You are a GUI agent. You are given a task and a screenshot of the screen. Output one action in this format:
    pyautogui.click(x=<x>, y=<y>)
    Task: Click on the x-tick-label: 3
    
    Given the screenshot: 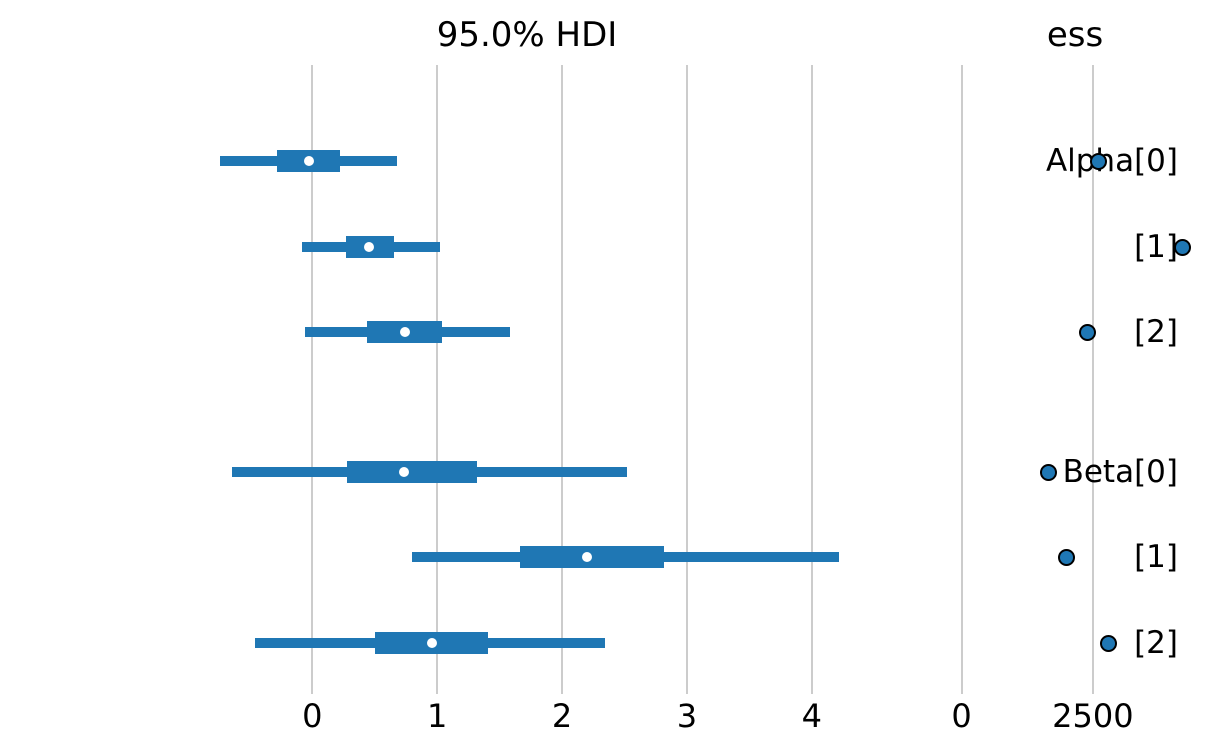 What is the action you would take?
    pyautogui.click(x=687, y=716)
    